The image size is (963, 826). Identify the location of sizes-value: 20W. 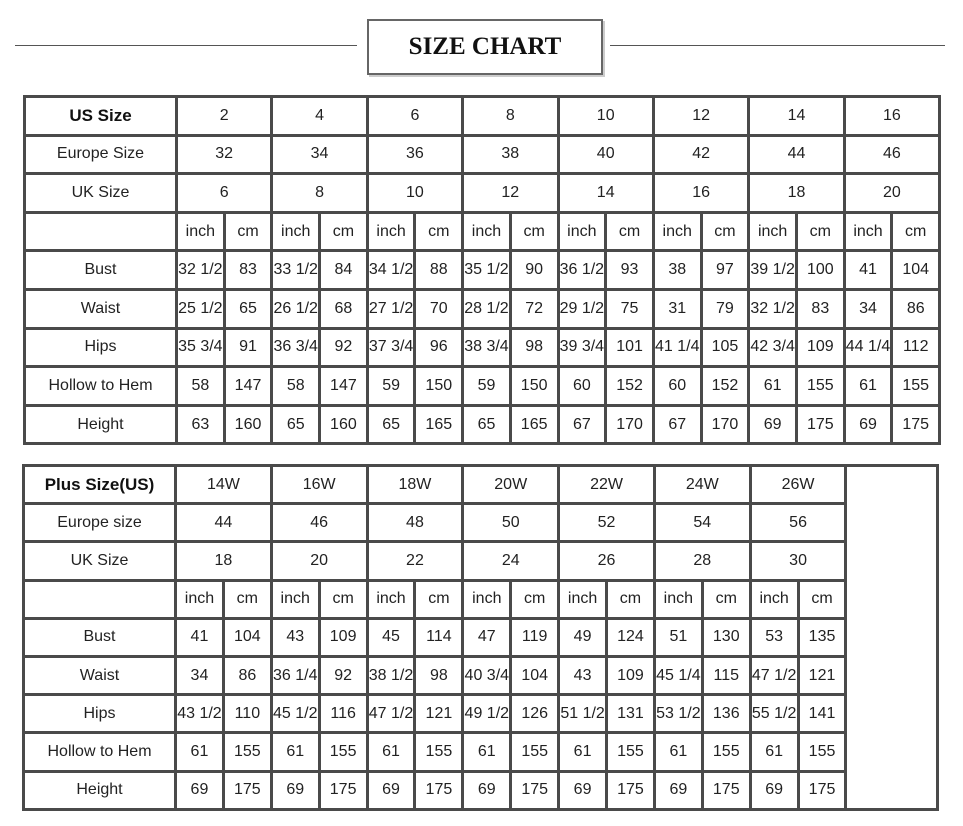
(511, 484).